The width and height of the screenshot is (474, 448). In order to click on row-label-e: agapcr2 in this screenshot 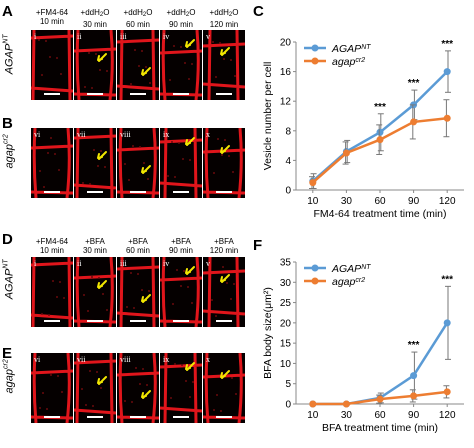, I will do `click(9, 376)`.